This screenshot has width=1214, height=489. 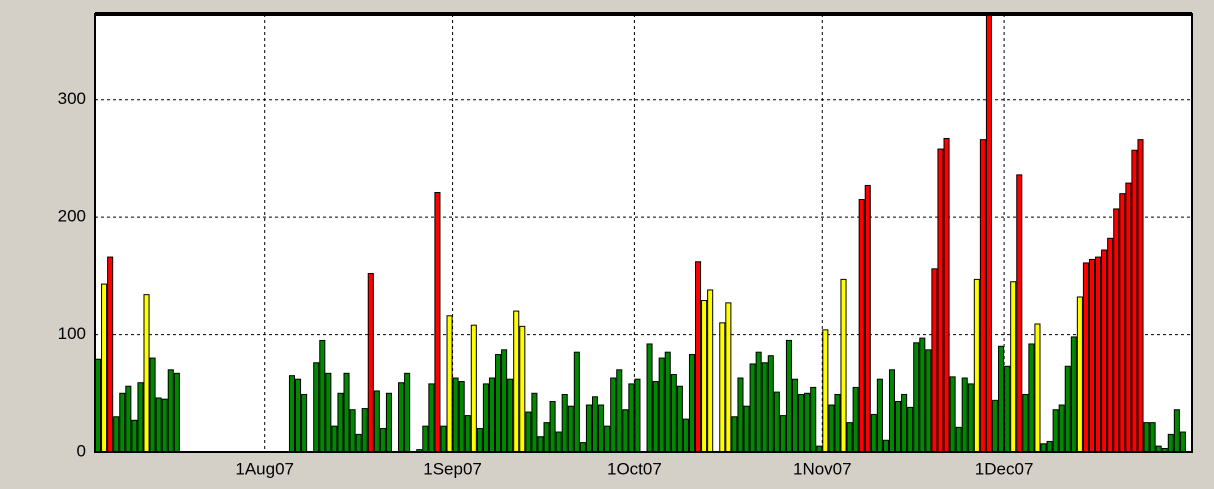 What do you see at coordinates (264, 468) in the screenshot?
I see `x-tick-label: 1Aug07` at bounding box center [264, 468].